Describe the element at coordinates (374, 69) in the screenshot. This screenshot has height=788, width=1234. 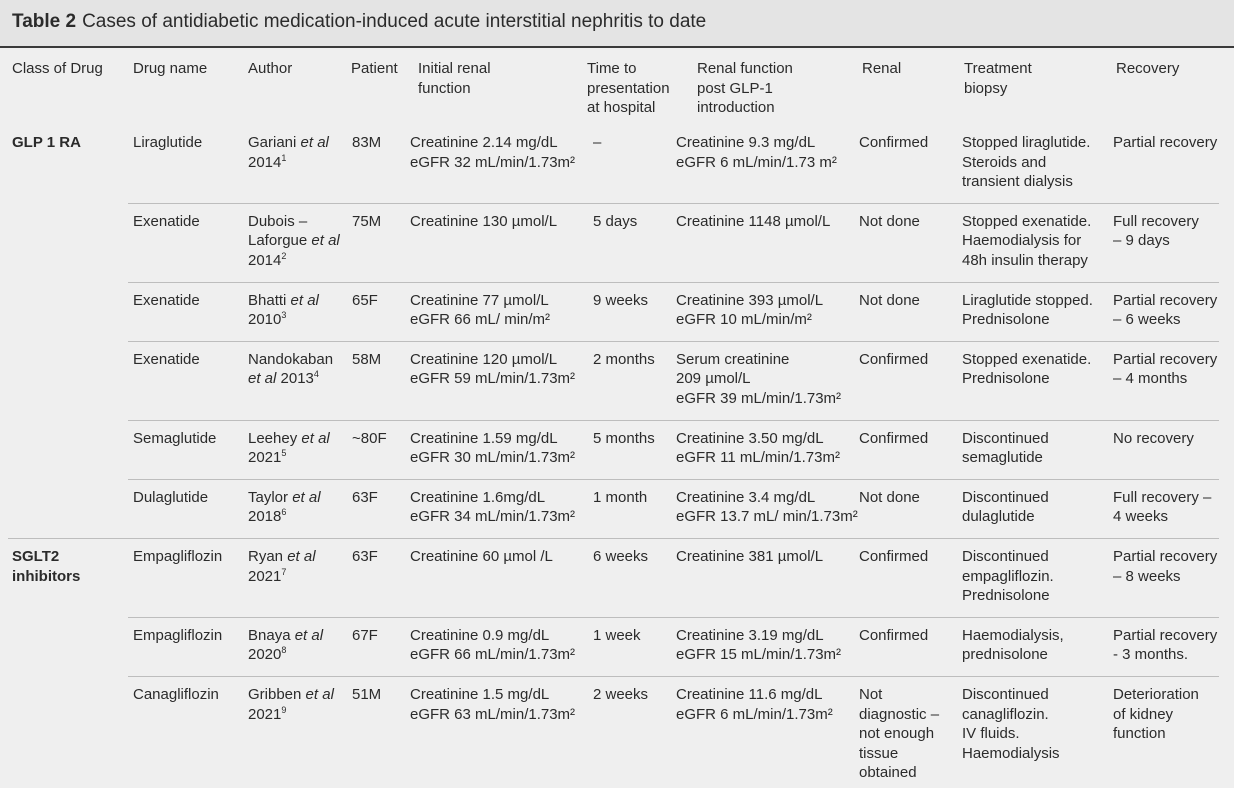
I see `header-cell: Patient` at that location.